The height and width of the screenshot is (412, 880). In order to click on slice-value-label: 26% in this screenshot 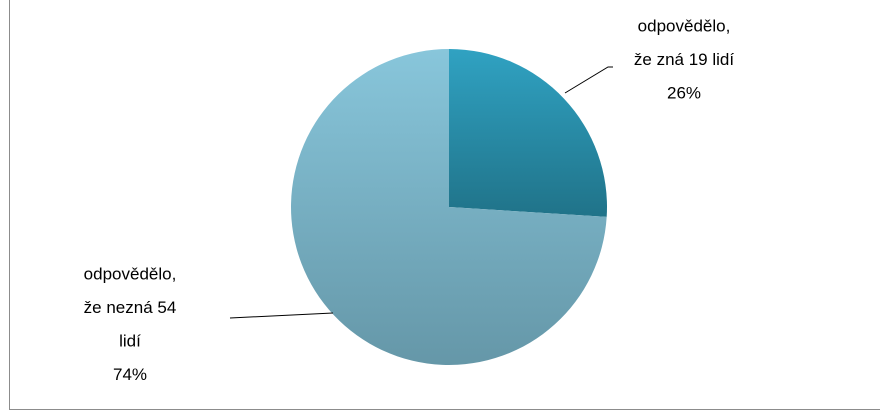, I will do `click(684, 92)`.